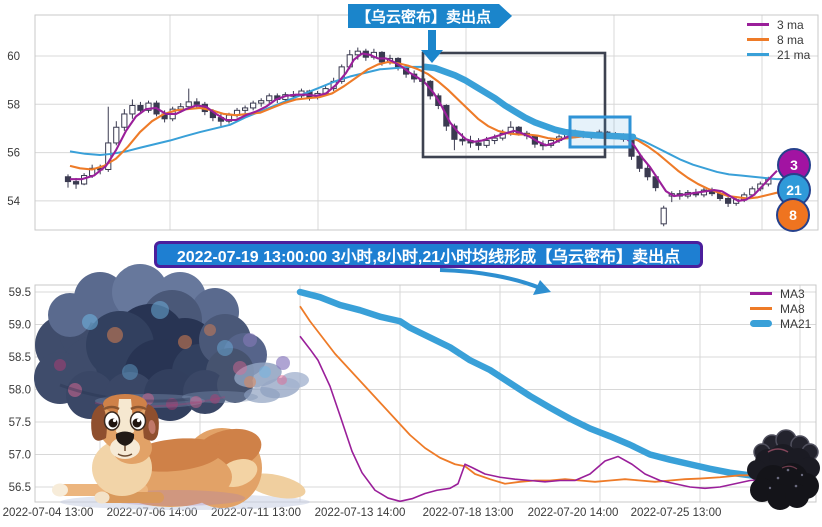 The width and height of the screenshot is (822, 527). I want to click on svg-text: 2022-07-04 13:00, so click(48, 513).